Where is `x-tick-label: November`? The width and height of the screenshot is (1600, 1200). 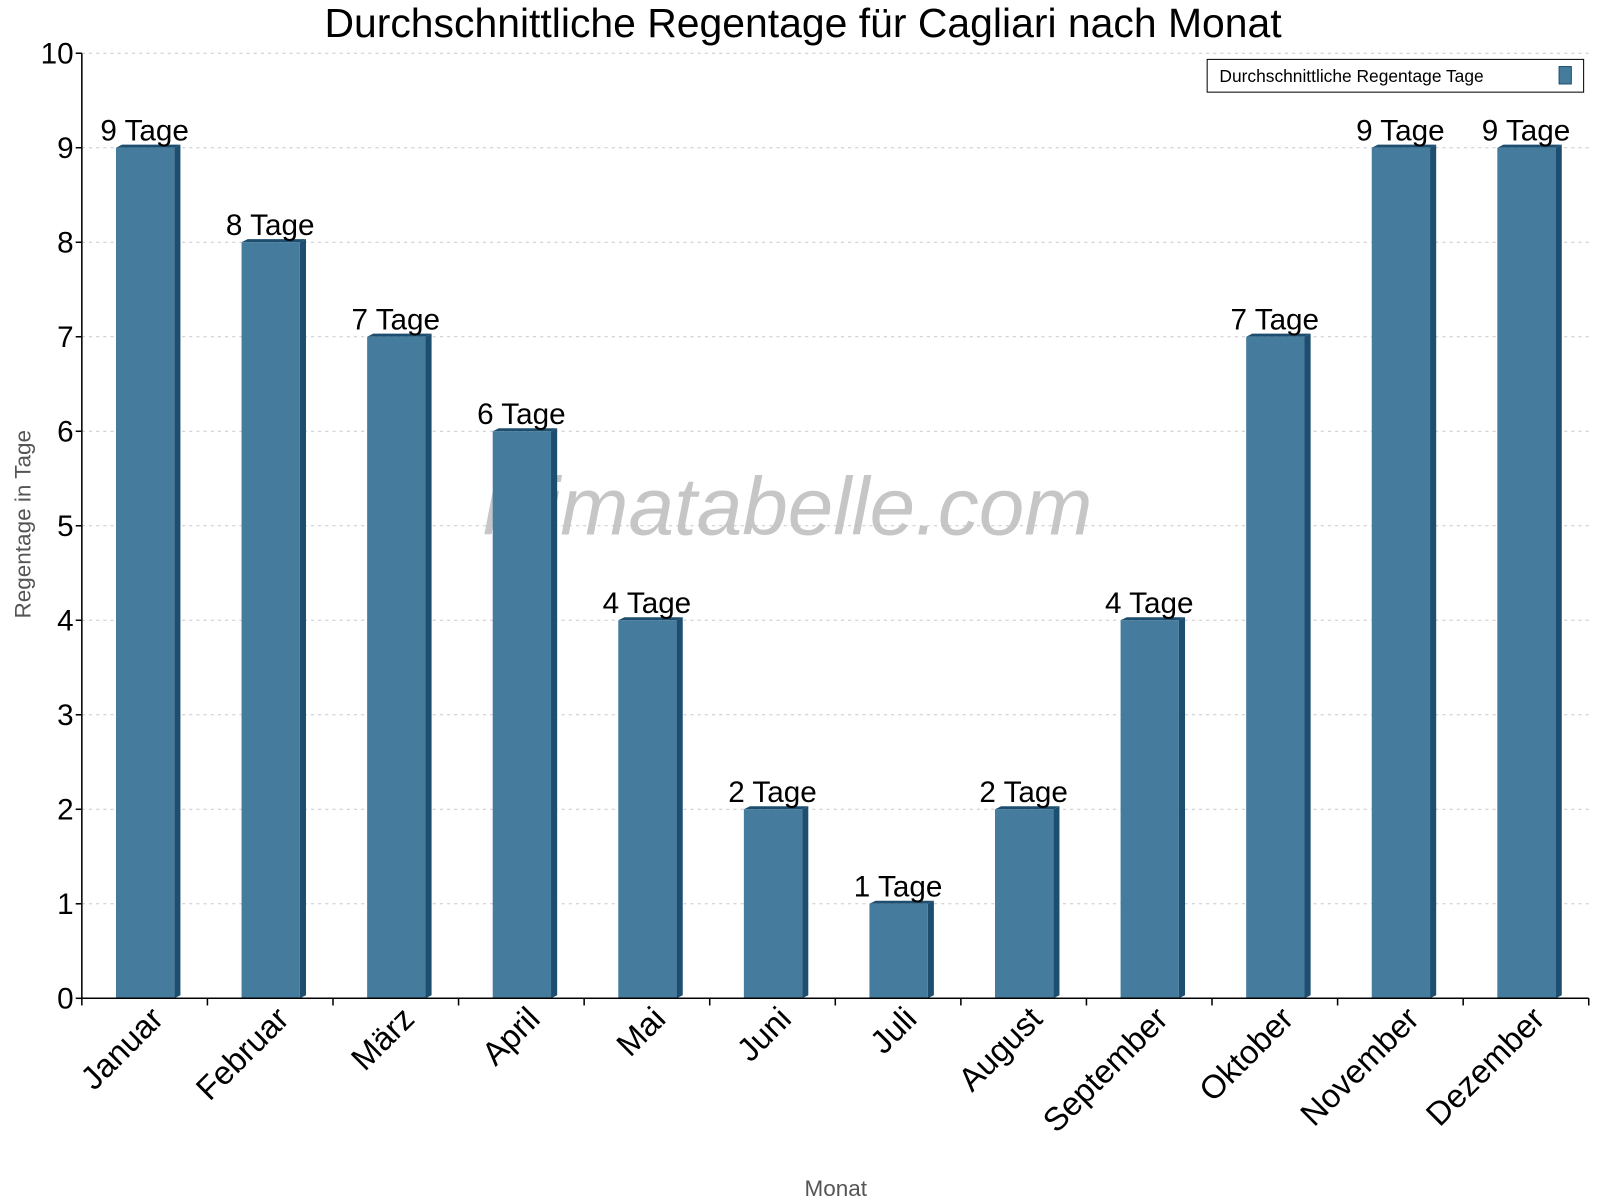 x-tick-label: November is located at coordinates (1359, 1066).